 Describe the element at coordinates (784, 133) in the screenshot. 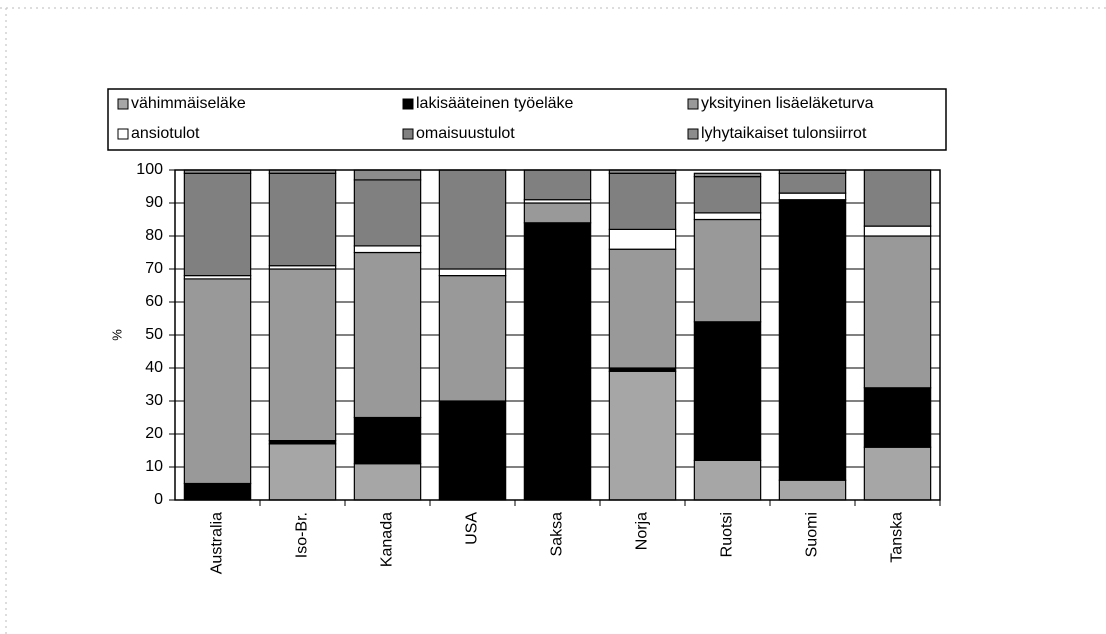

I see `legend-label: lyhytaikaiset tulonsiirrot` at that location.